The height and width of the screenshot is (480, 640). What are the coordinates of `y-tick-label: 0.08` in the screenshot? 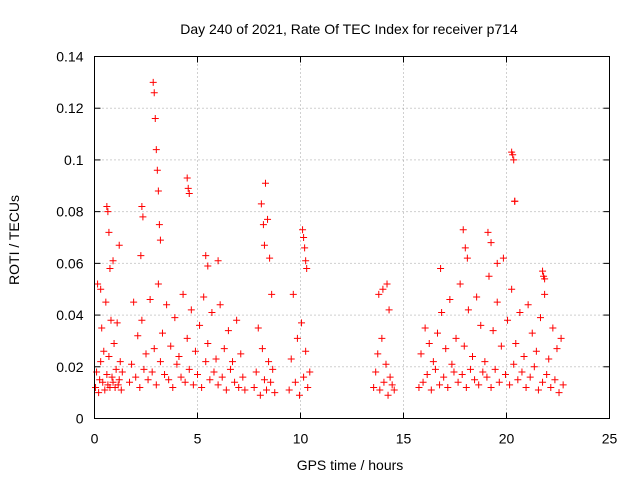 It's located at (69, 212).